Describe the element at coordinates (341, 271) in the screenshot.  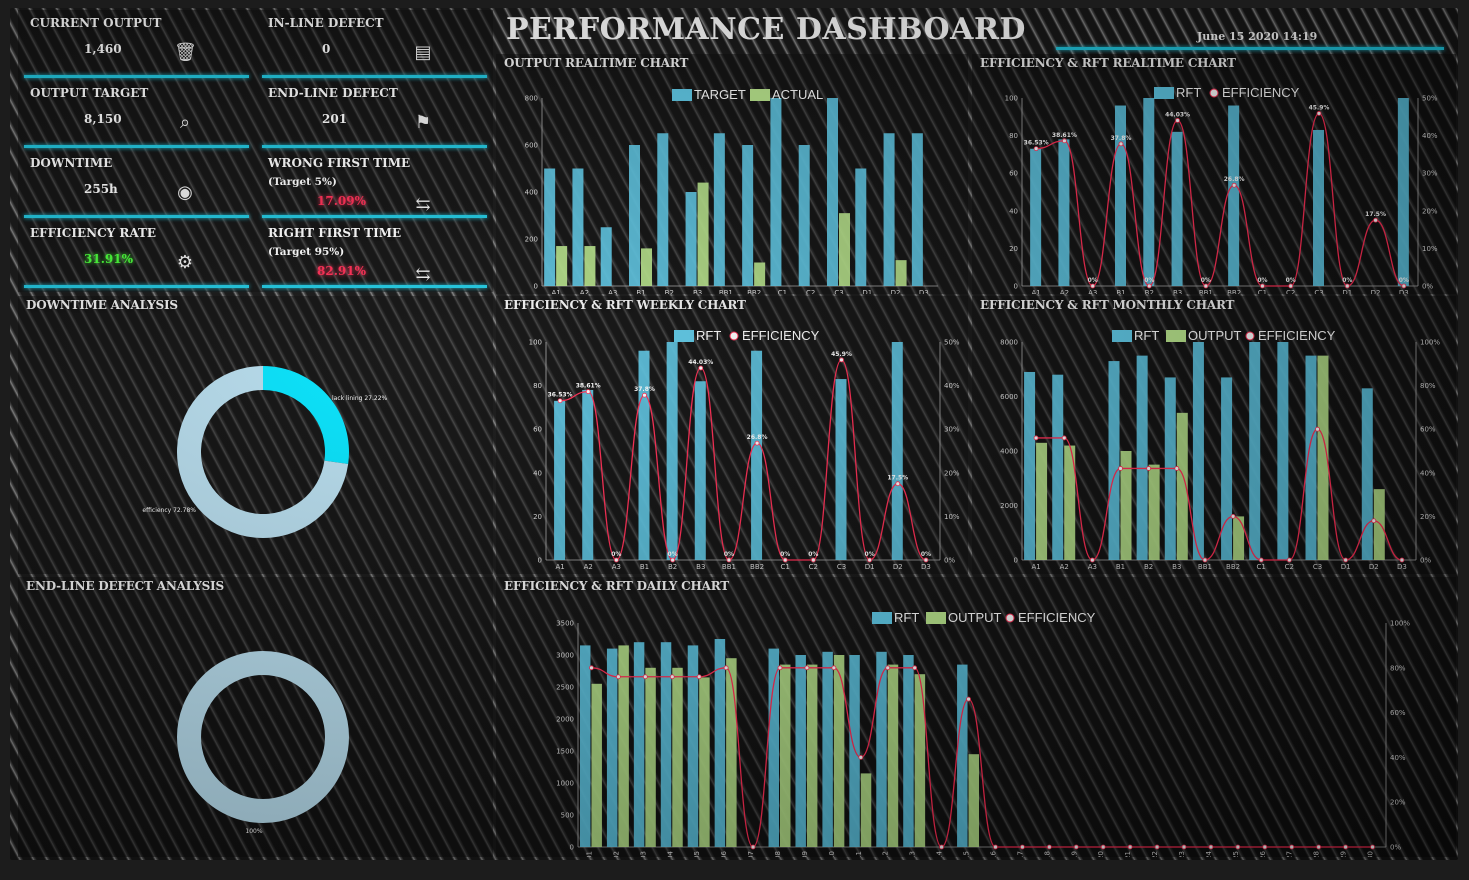
I see `kpi-value: 82.91%` at that location.